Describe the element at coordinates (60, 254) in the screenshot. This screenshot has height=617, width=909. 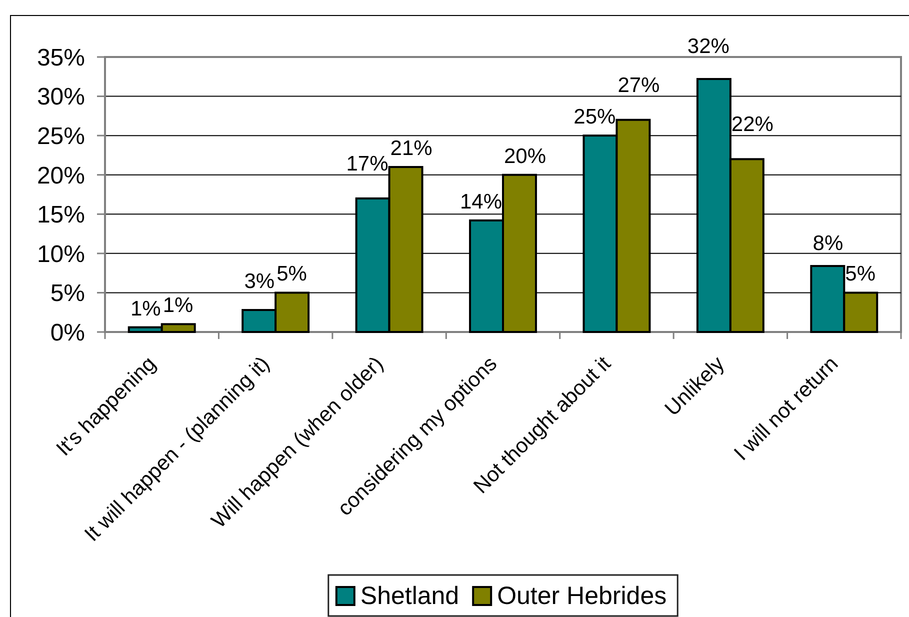
I see `y-tick-label: 10%` at that location.